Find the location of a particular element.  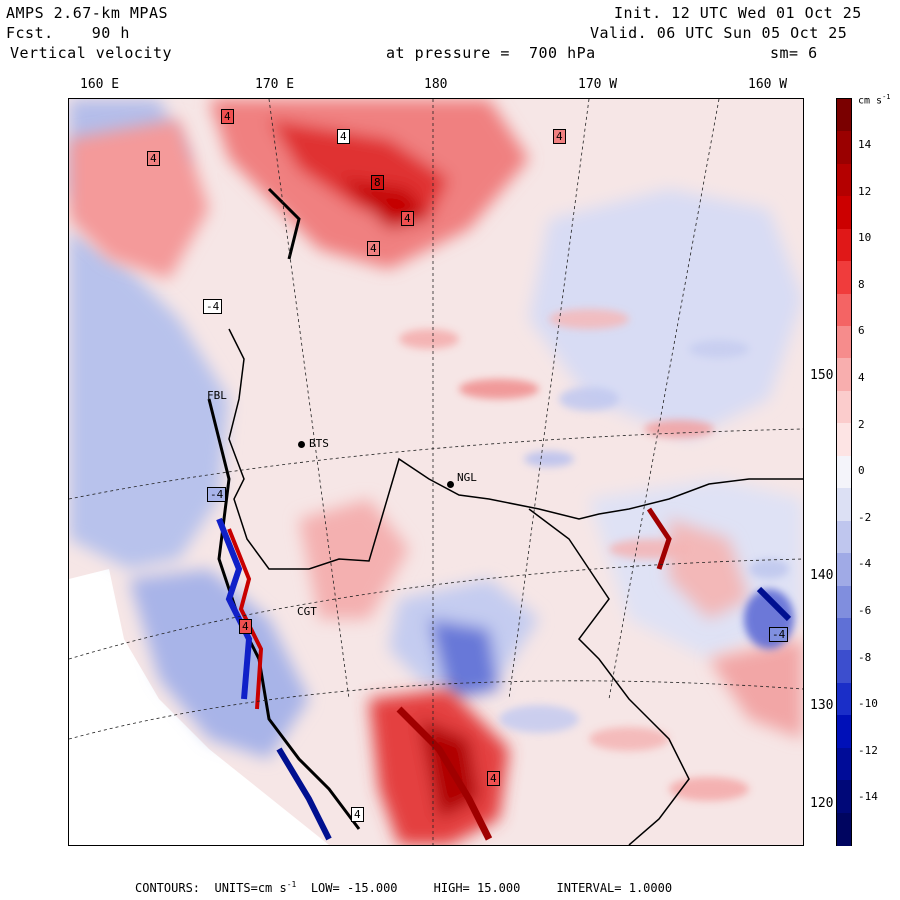

forecast-hours: 90 h is located at coordinates (110, 33).